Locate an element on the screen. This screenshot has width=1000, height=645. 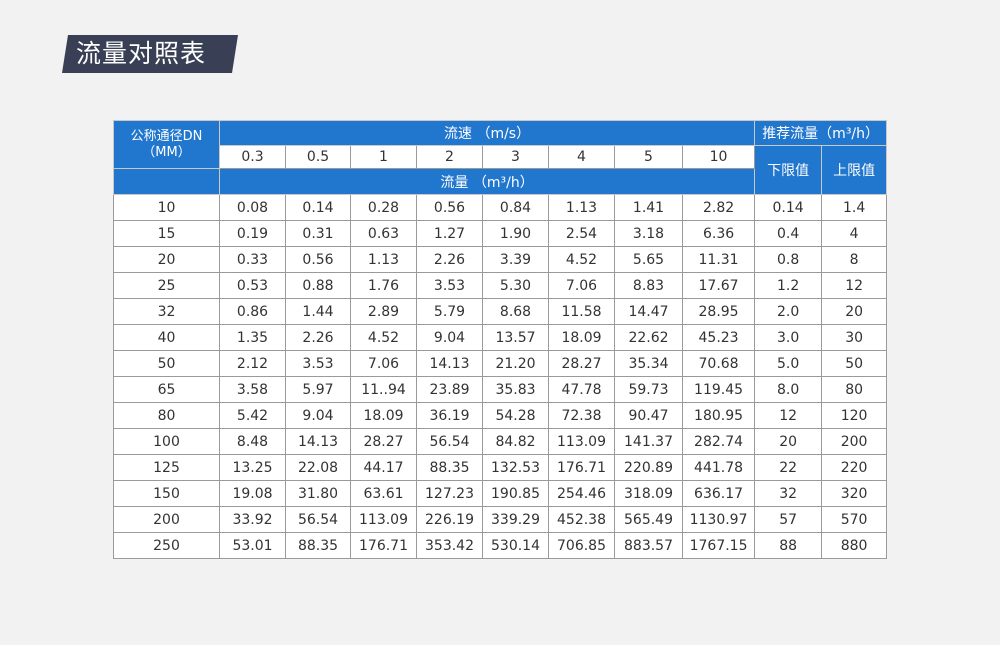
flow-cell: 176.71 is located at coordinates (581, 467).